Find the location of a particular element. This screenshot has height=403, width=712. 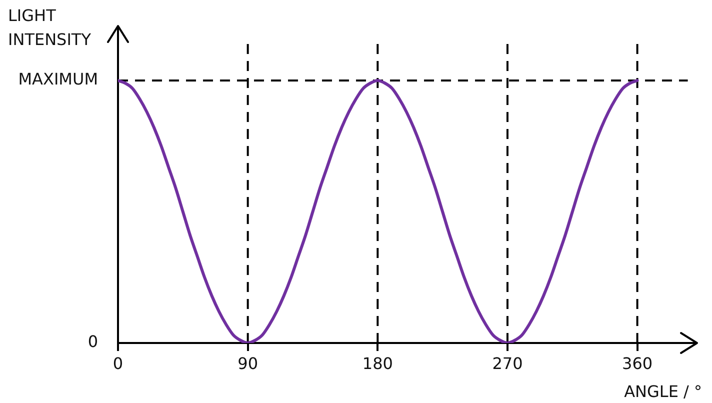

text: 0 is located at coordinates (93, 342).